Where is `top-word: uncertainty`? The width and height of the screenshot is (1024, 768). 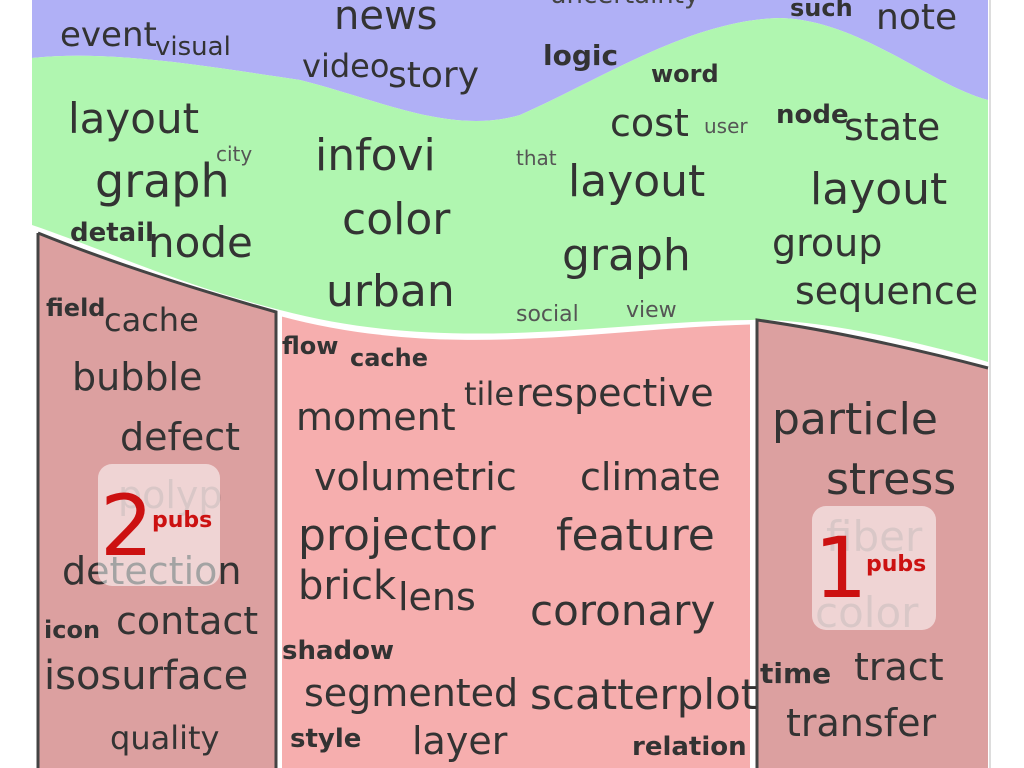
top-word: uncertainty is located at coordinates (624, 4).